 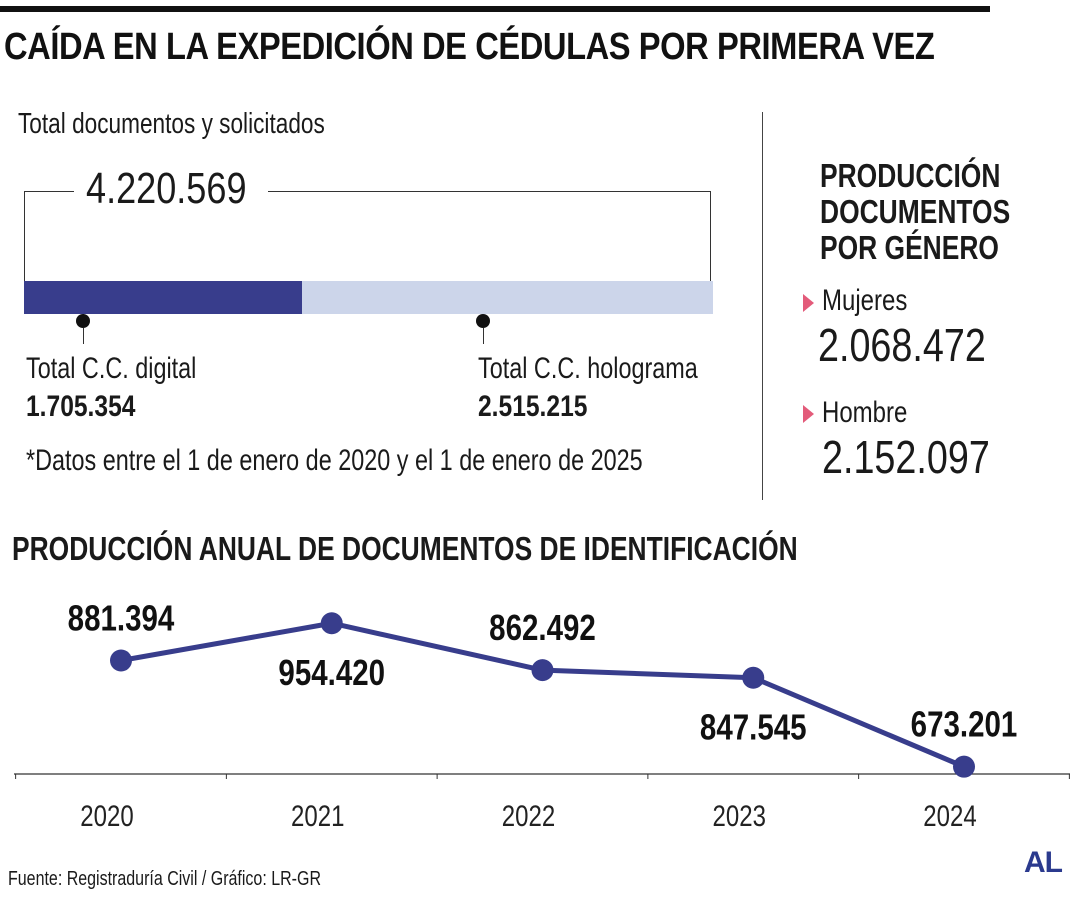 I want to click on holograma-pin-dot, so click(x=483, y=321).